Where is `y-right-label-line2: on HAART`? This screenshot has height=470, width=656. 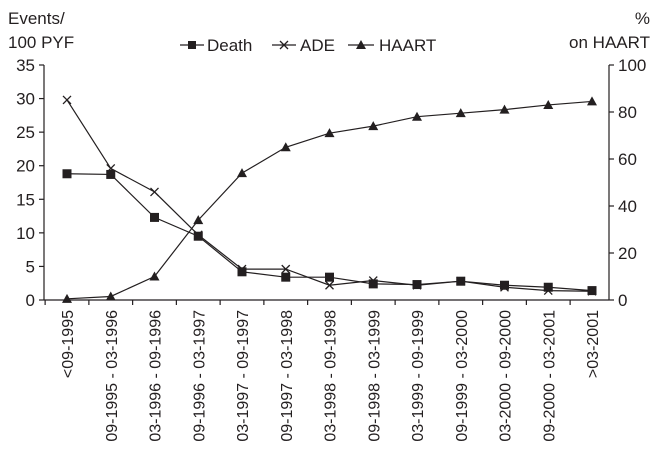 y-right-label-line2: on HAART is located at coordinates (609, 42).